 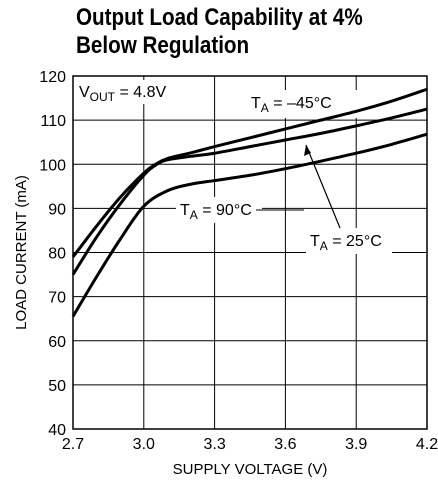 I want to click on y-axis-label: LOAD CURRENT (mA), so click(x=21, y=252).